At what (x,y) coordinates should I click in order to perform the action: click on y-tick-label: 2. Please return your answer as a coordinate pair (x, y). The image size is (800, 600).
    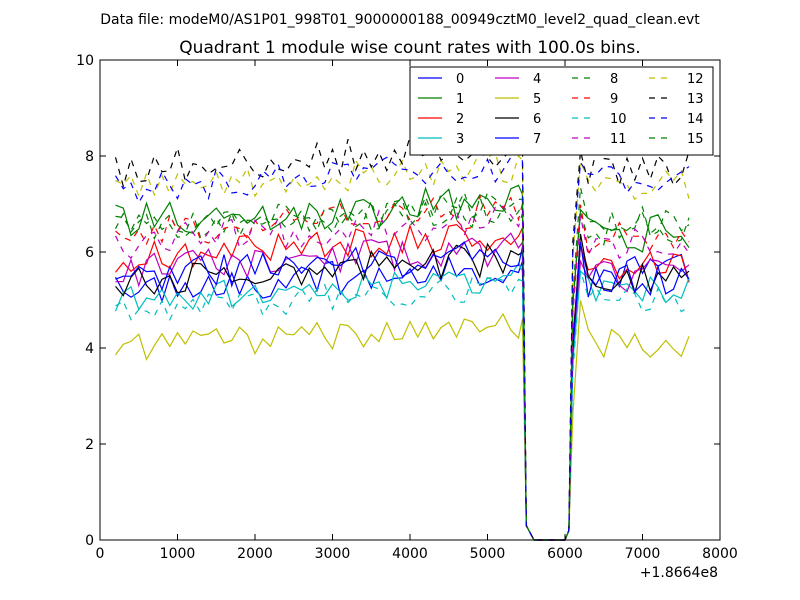
    Looking at the image, I should click on (89, 445).